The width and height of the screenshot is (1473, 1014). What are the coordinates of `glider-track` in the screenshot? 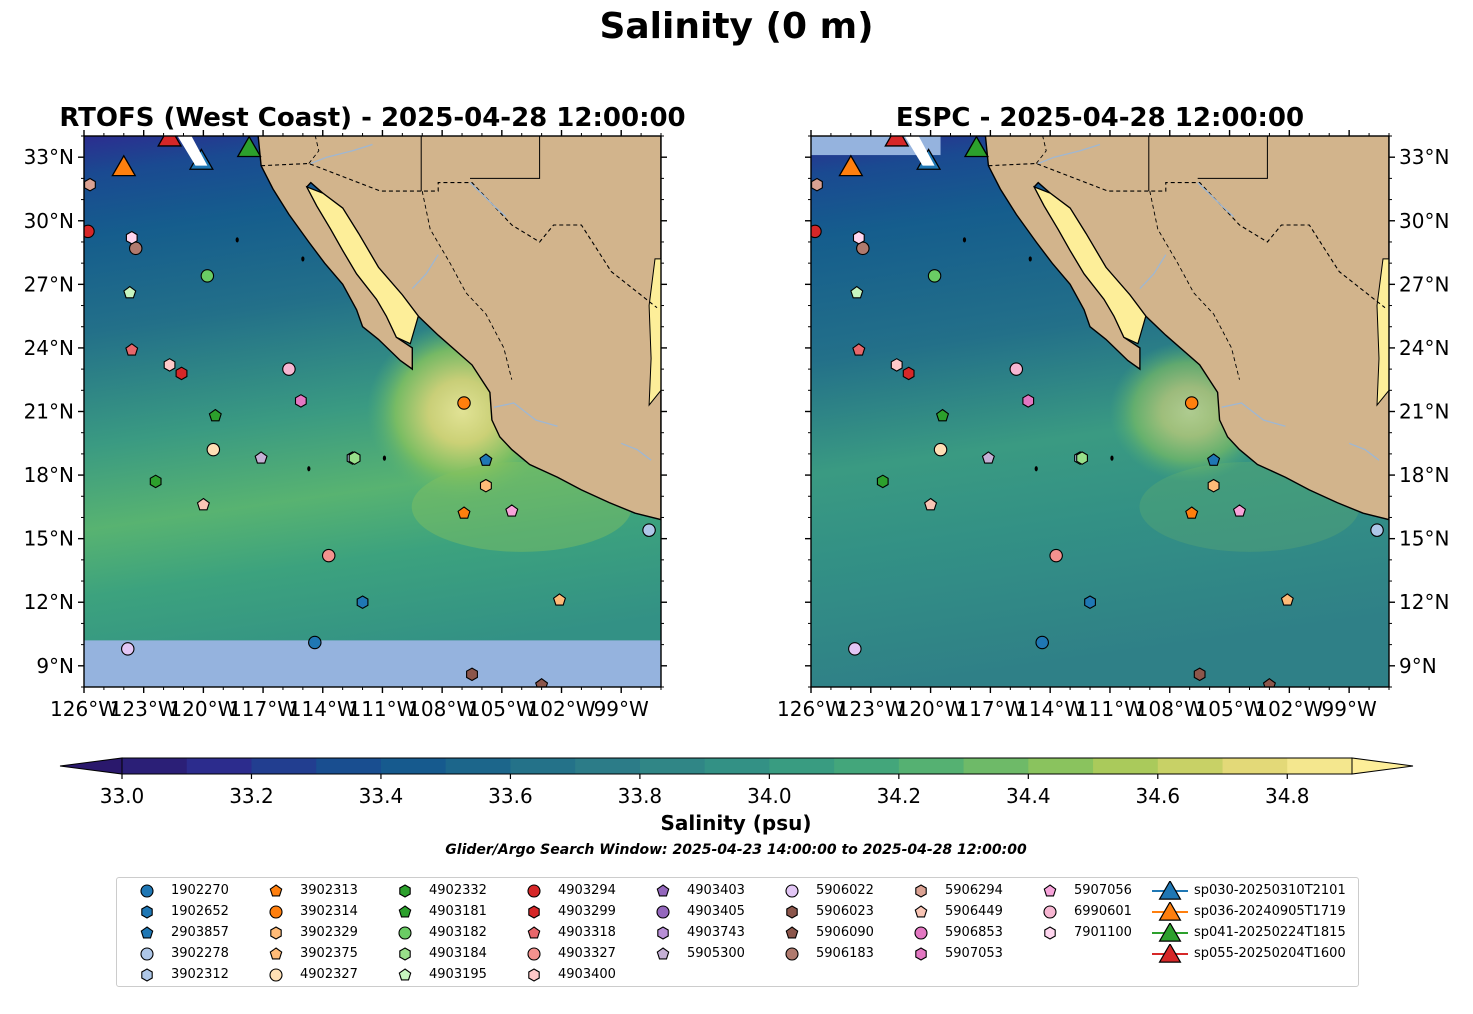 It's located at (919, 151).